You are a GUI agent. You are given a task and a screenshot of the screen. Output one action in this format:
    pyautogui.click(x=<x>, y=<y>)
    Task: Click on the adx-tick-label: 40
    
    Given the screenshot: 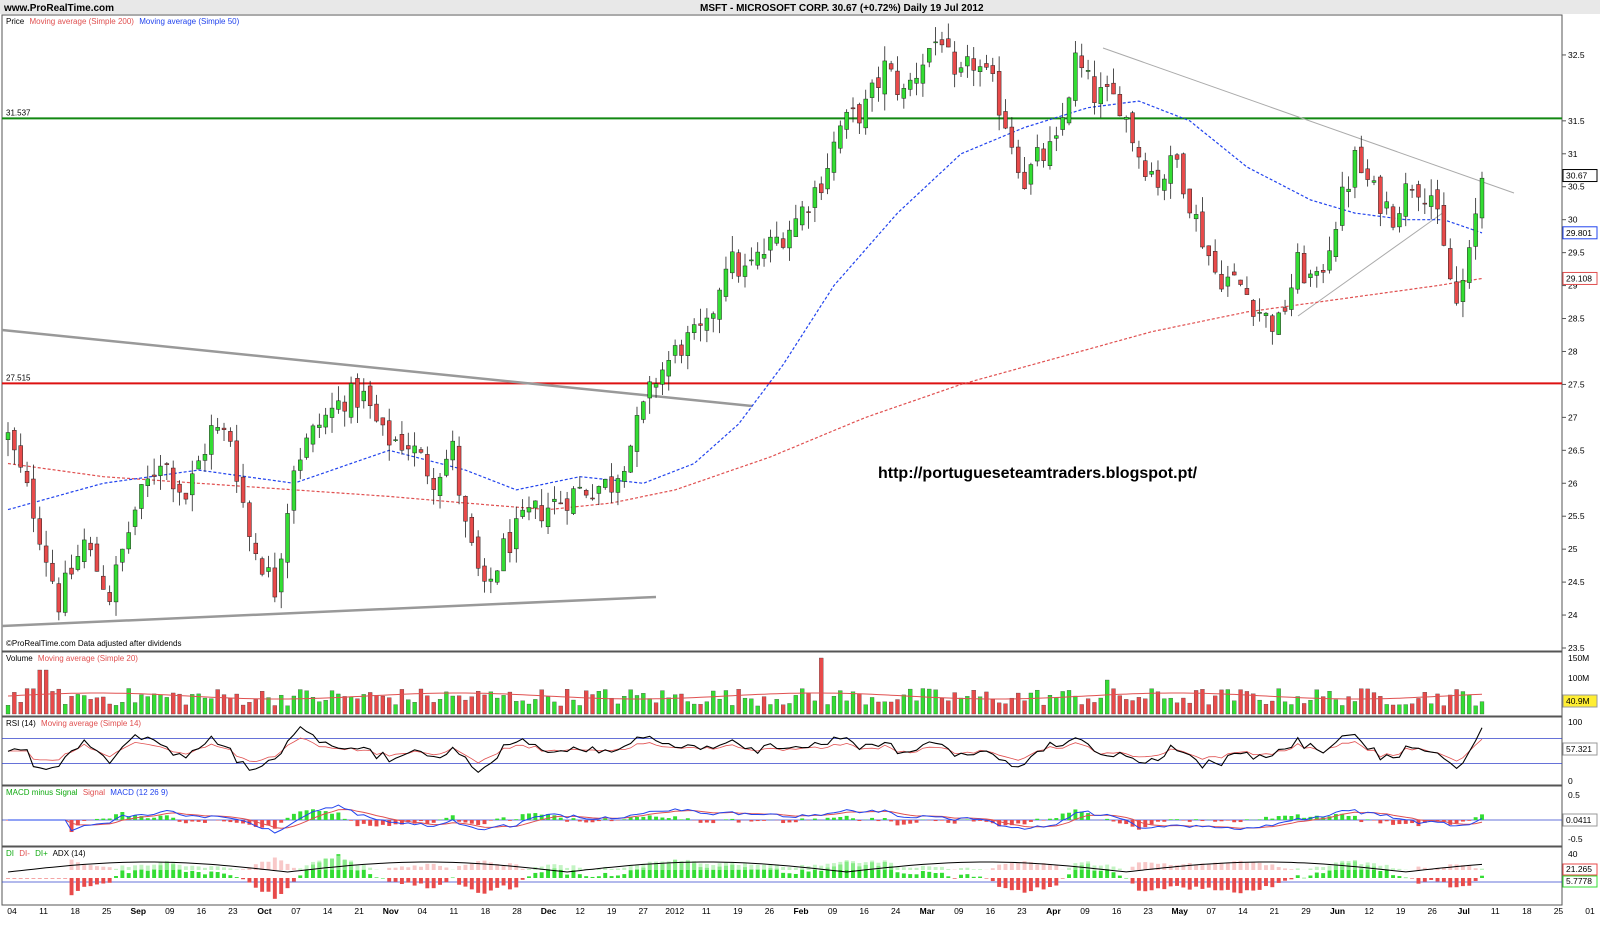 What is the action you would take?
    pyautogui.click(x=1573, y=854)
    